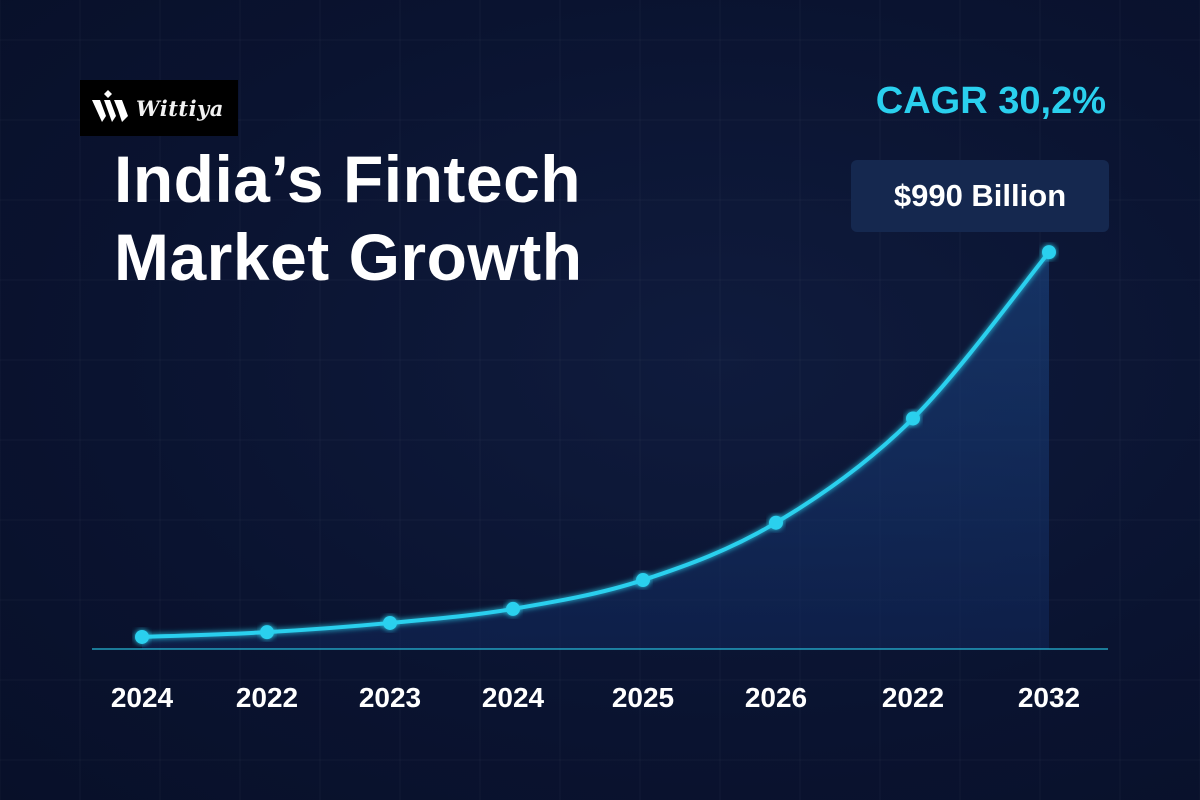  What do you see at coordinates (348, 179) in the screenshot?
I see `chart-title-line-1: India’s Fintech` at bounding box center [348, 179].